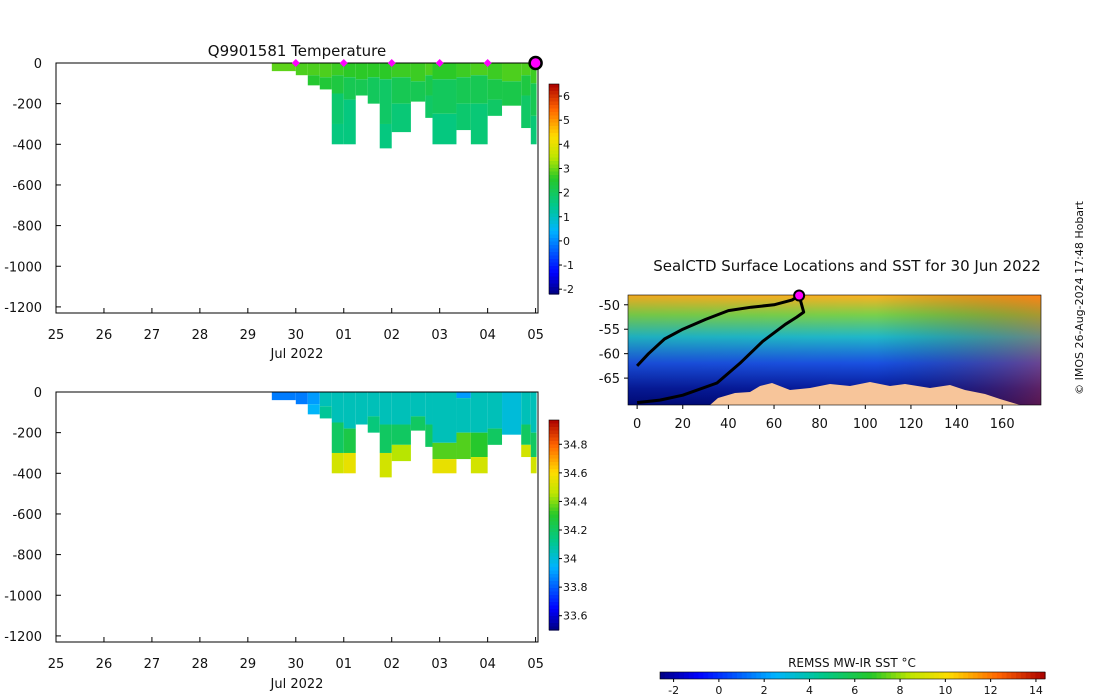 This screenshot has width=1100, height=700. I want to click on temperature-colorbar-label: 3, so click(566, 168).